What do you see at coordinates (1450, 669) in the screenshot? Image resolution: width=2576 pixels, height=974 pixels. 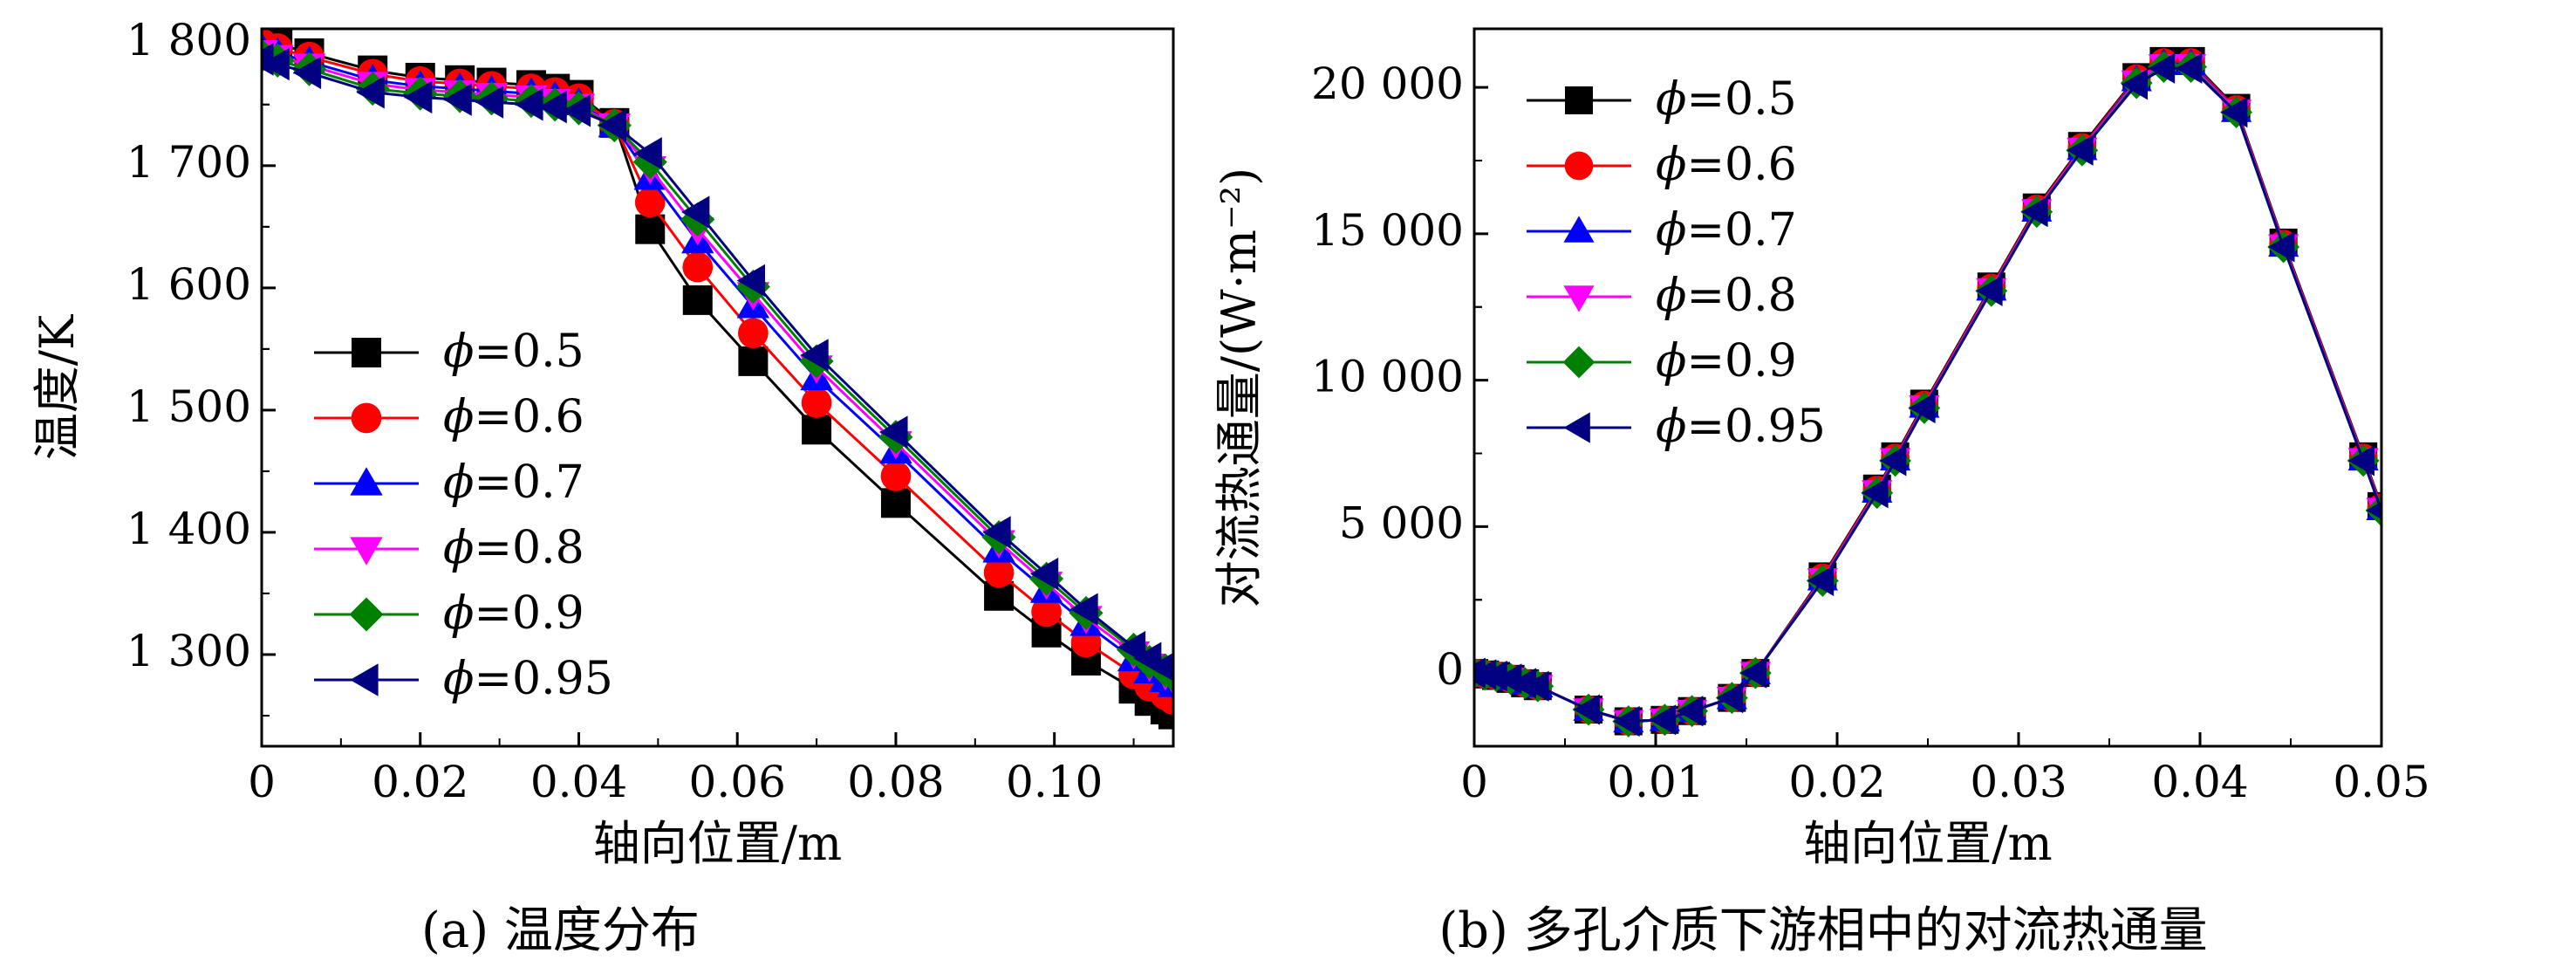 I see `y-tick-label: 0` at bounding box center [1450, 669].